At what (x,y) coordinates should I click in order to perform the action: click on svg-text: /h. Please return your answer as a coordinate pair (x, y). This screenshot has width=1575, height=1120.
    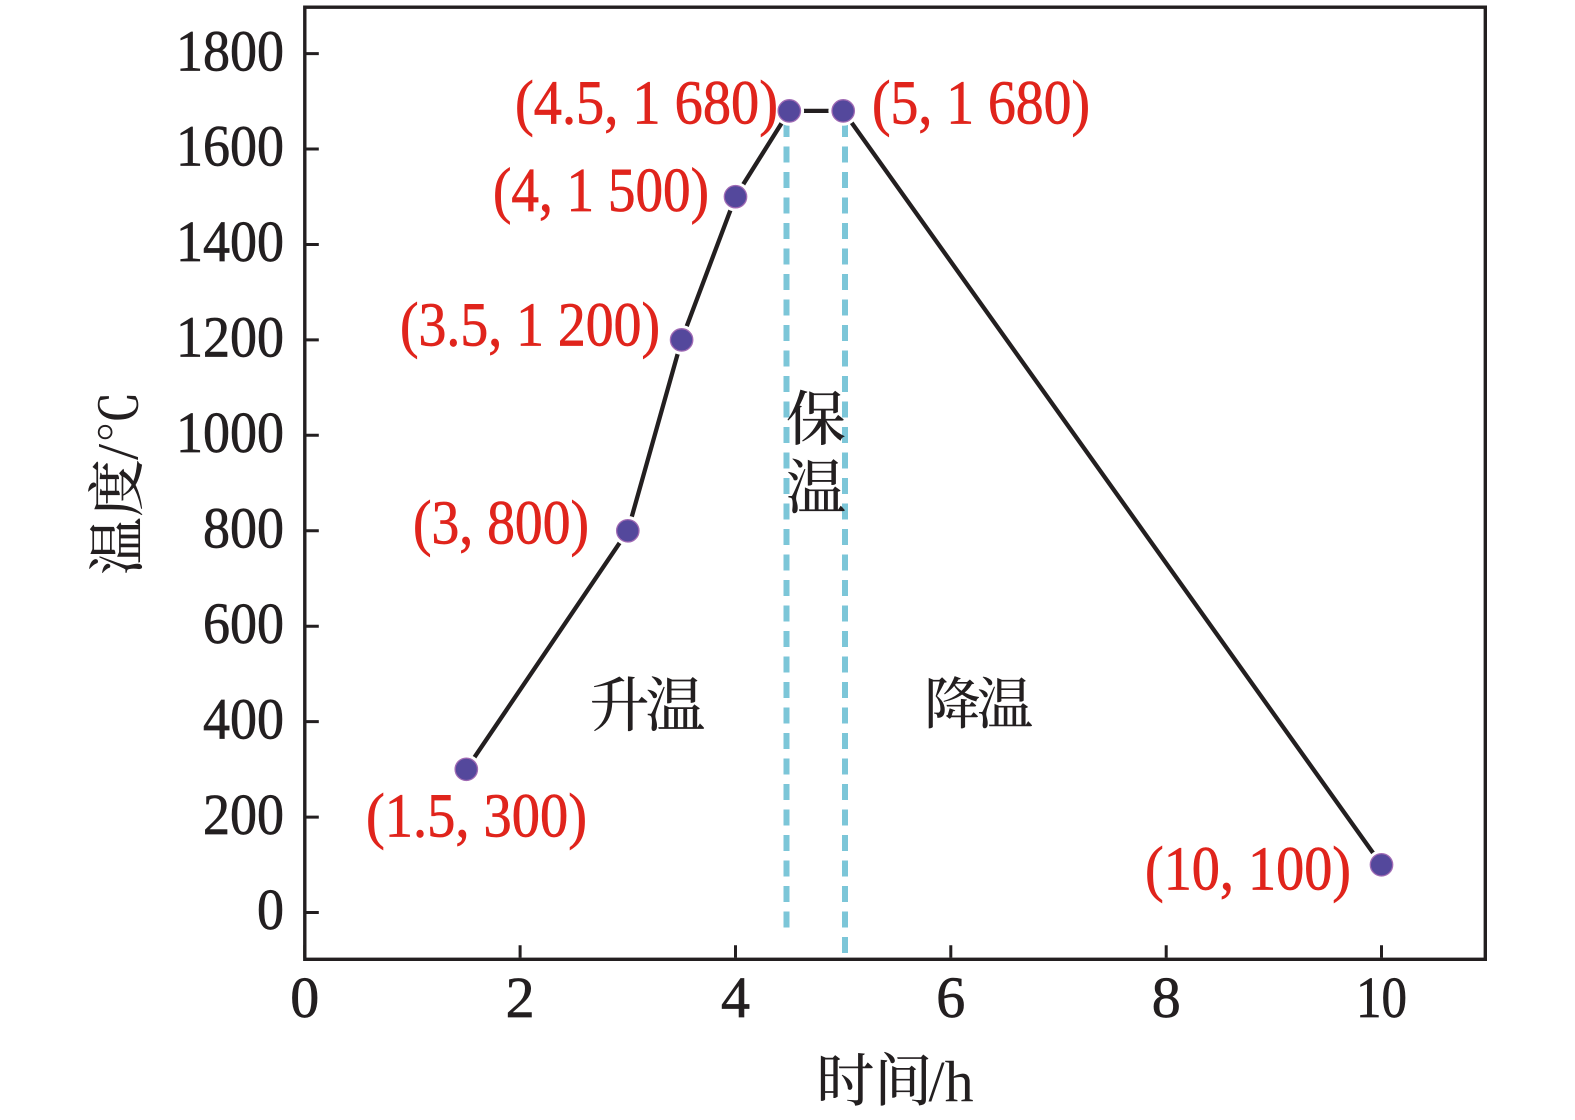
    Looking at the image, I should click on (951, 1081).